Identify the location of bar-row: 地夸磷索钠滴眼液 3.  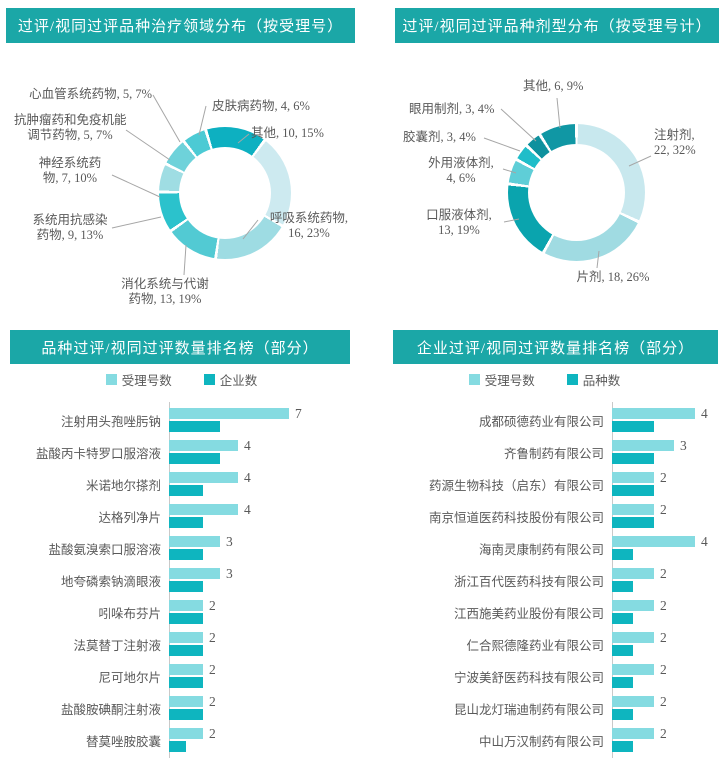
(180, 580).